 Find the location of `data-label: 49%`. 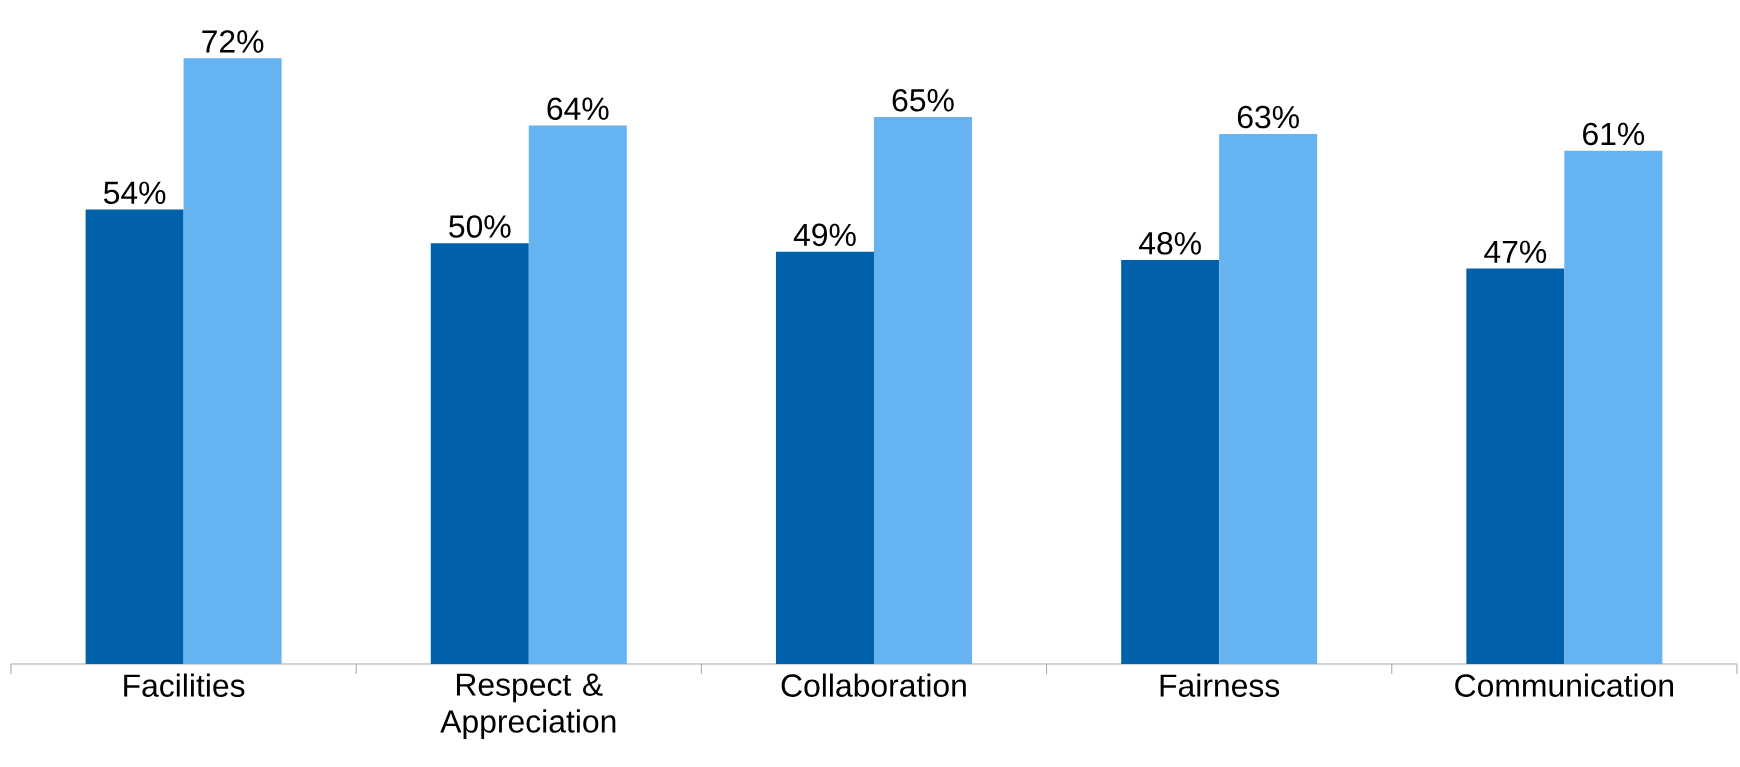

data-label: 49% is located at coordinates (824, 235).